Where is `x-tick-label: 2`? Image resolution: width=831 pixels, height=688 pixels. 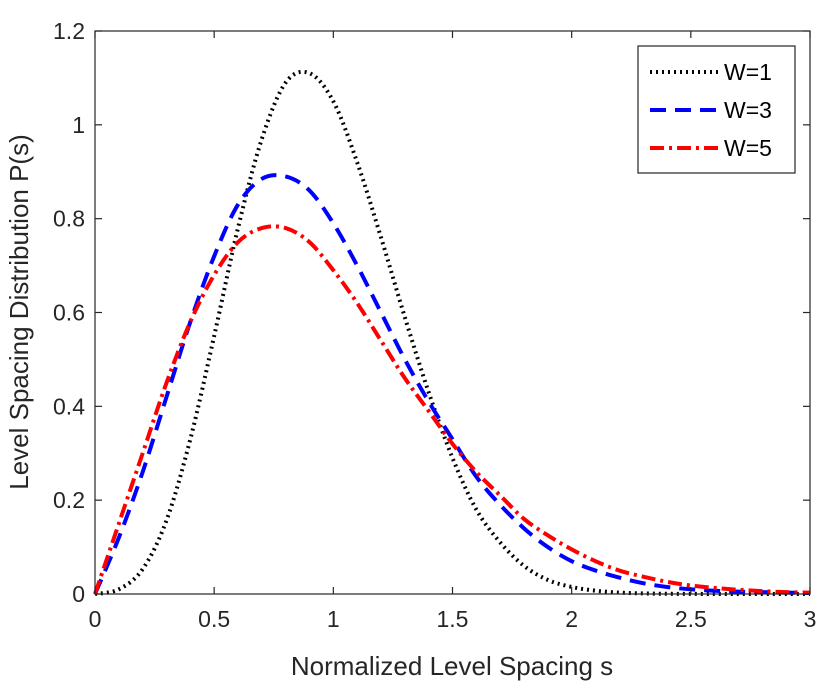
x-tick-label: 2 is located at coordinates (571, 619).